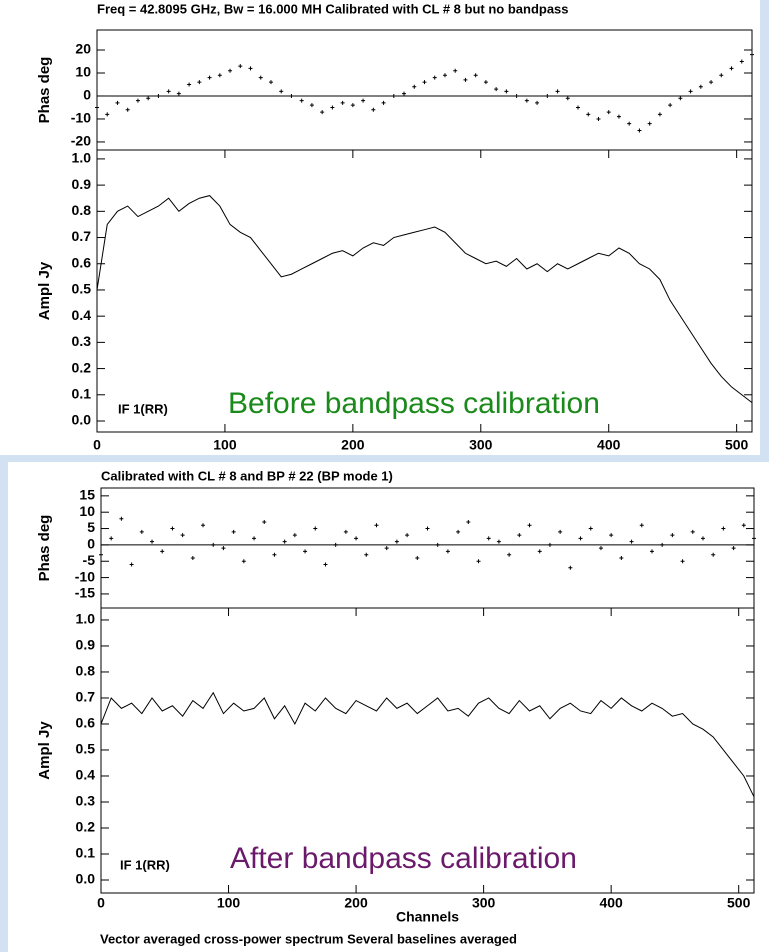 The height and width of the screenshot is (952, 769). What do you see at coordinates (82, 158) in the screenshot?
I see `y-tick-label: 1.0` at bounding box center [82, 158].